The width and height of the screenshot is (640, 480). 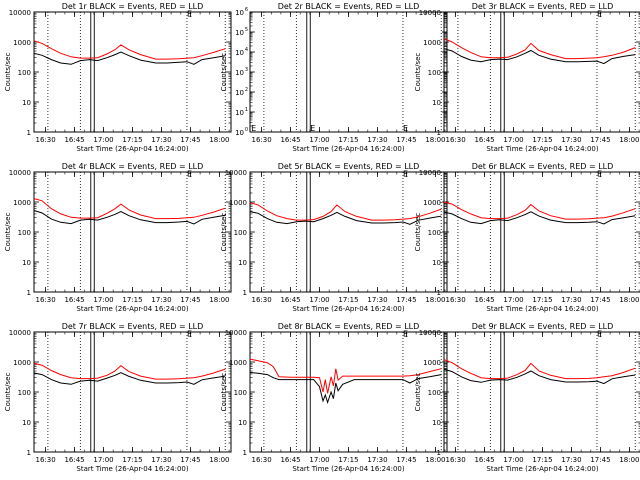 I want to click on panel-title: Det 9r BLACK = Events, RED = LLD, so click(x=543, y=326).